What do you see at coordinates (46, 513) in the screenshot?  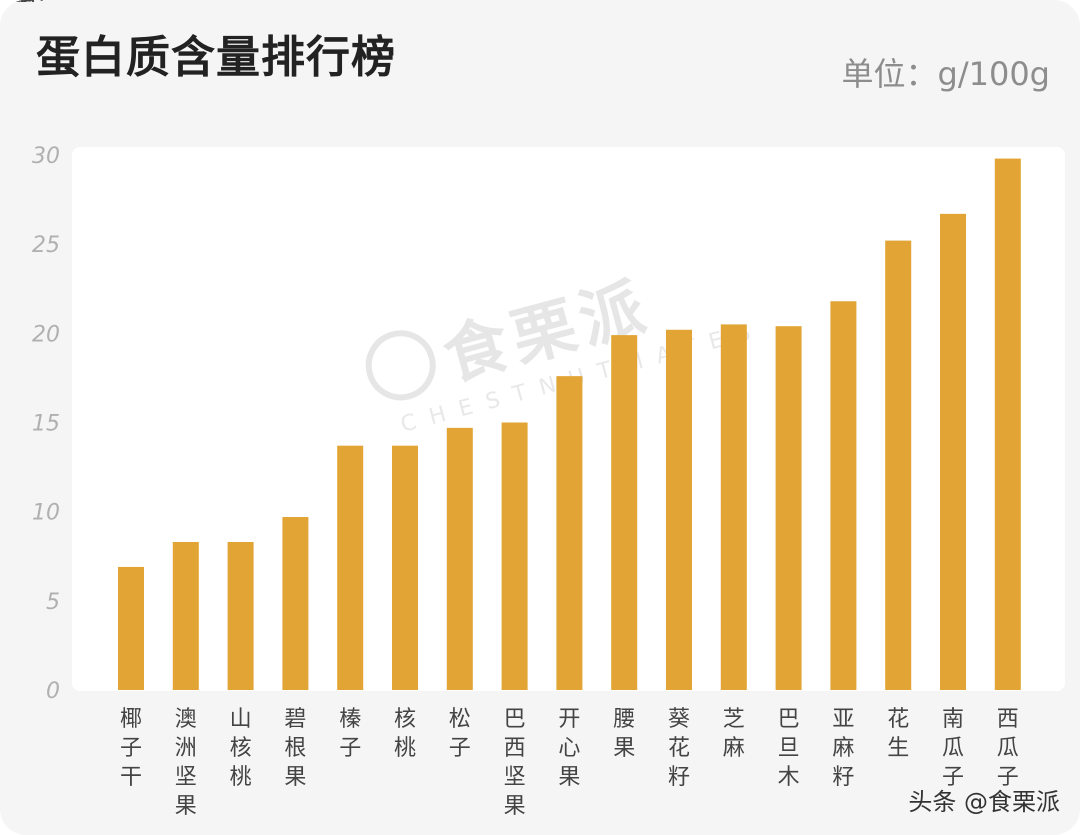 I see `y-tick-label: 10` at bounding box center [46, 513].